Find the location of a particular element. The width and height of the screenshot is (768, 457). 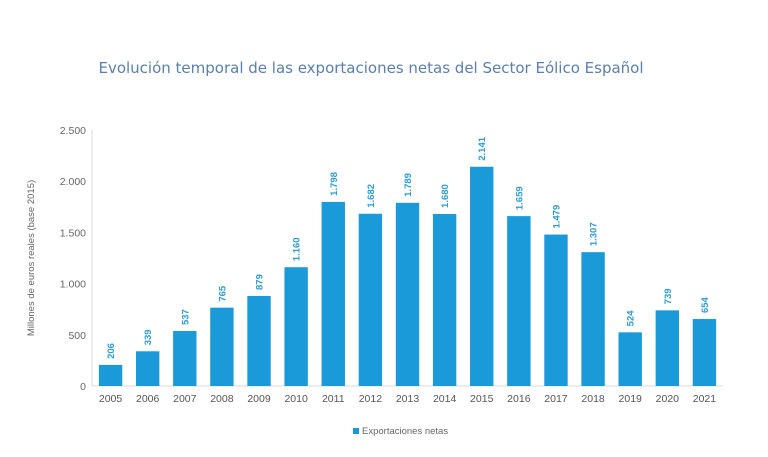

data-label: 1.659 is located at coordinates (519, 198).